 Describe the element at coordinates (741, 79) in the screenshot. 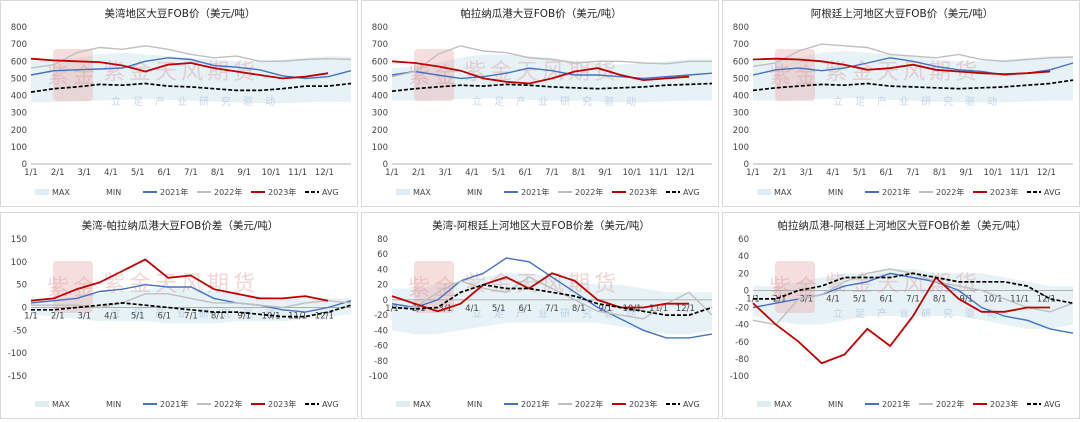

I see `y-tick-label: 500` at that location.